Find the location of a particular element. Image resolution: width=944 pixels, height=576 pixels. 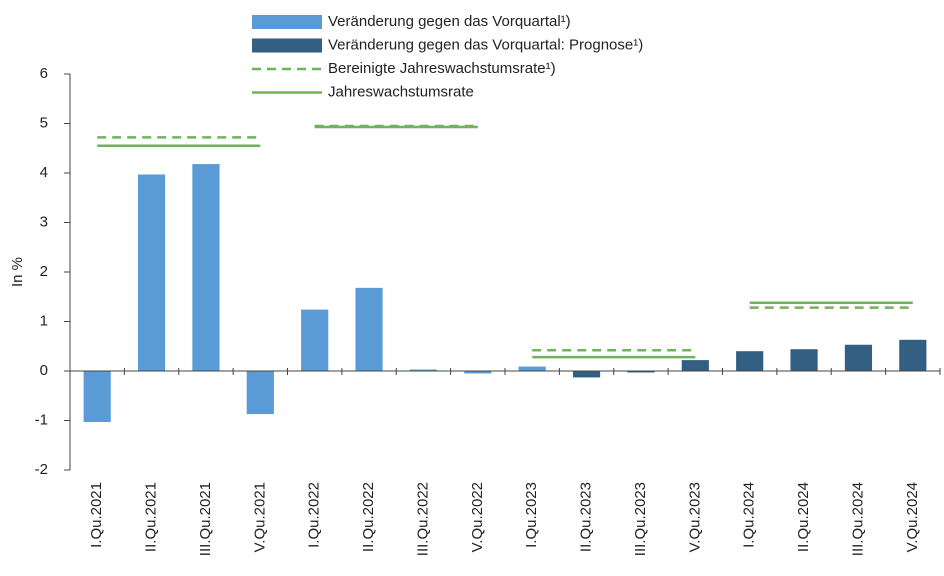

x-tick-label: II.Qu.2023 is located at coordinates (586, 517).